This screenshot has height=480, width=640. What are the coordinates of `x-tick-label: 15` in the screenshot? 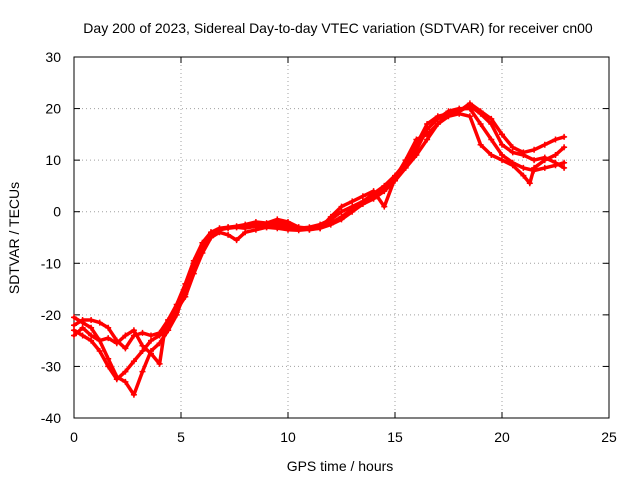 It's located at (395, 437).